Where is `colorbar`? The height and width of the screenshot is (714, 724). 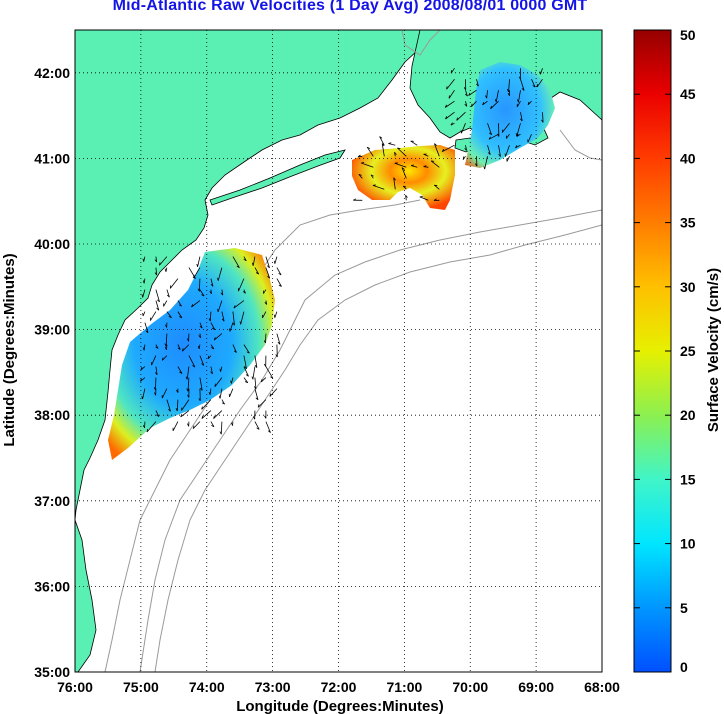 colorbar is located at coordinates (652, 351).